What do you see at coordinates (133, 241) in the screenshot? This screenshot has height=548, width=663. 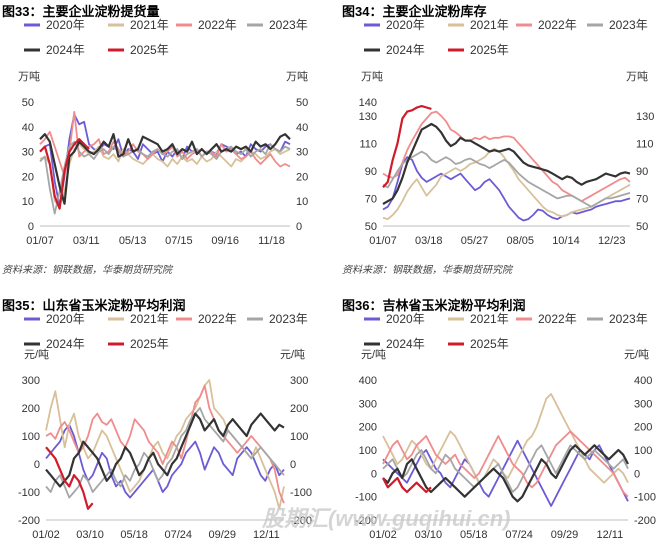 I see `x-tick-label: 05/13` at bounding box center [133, 241].